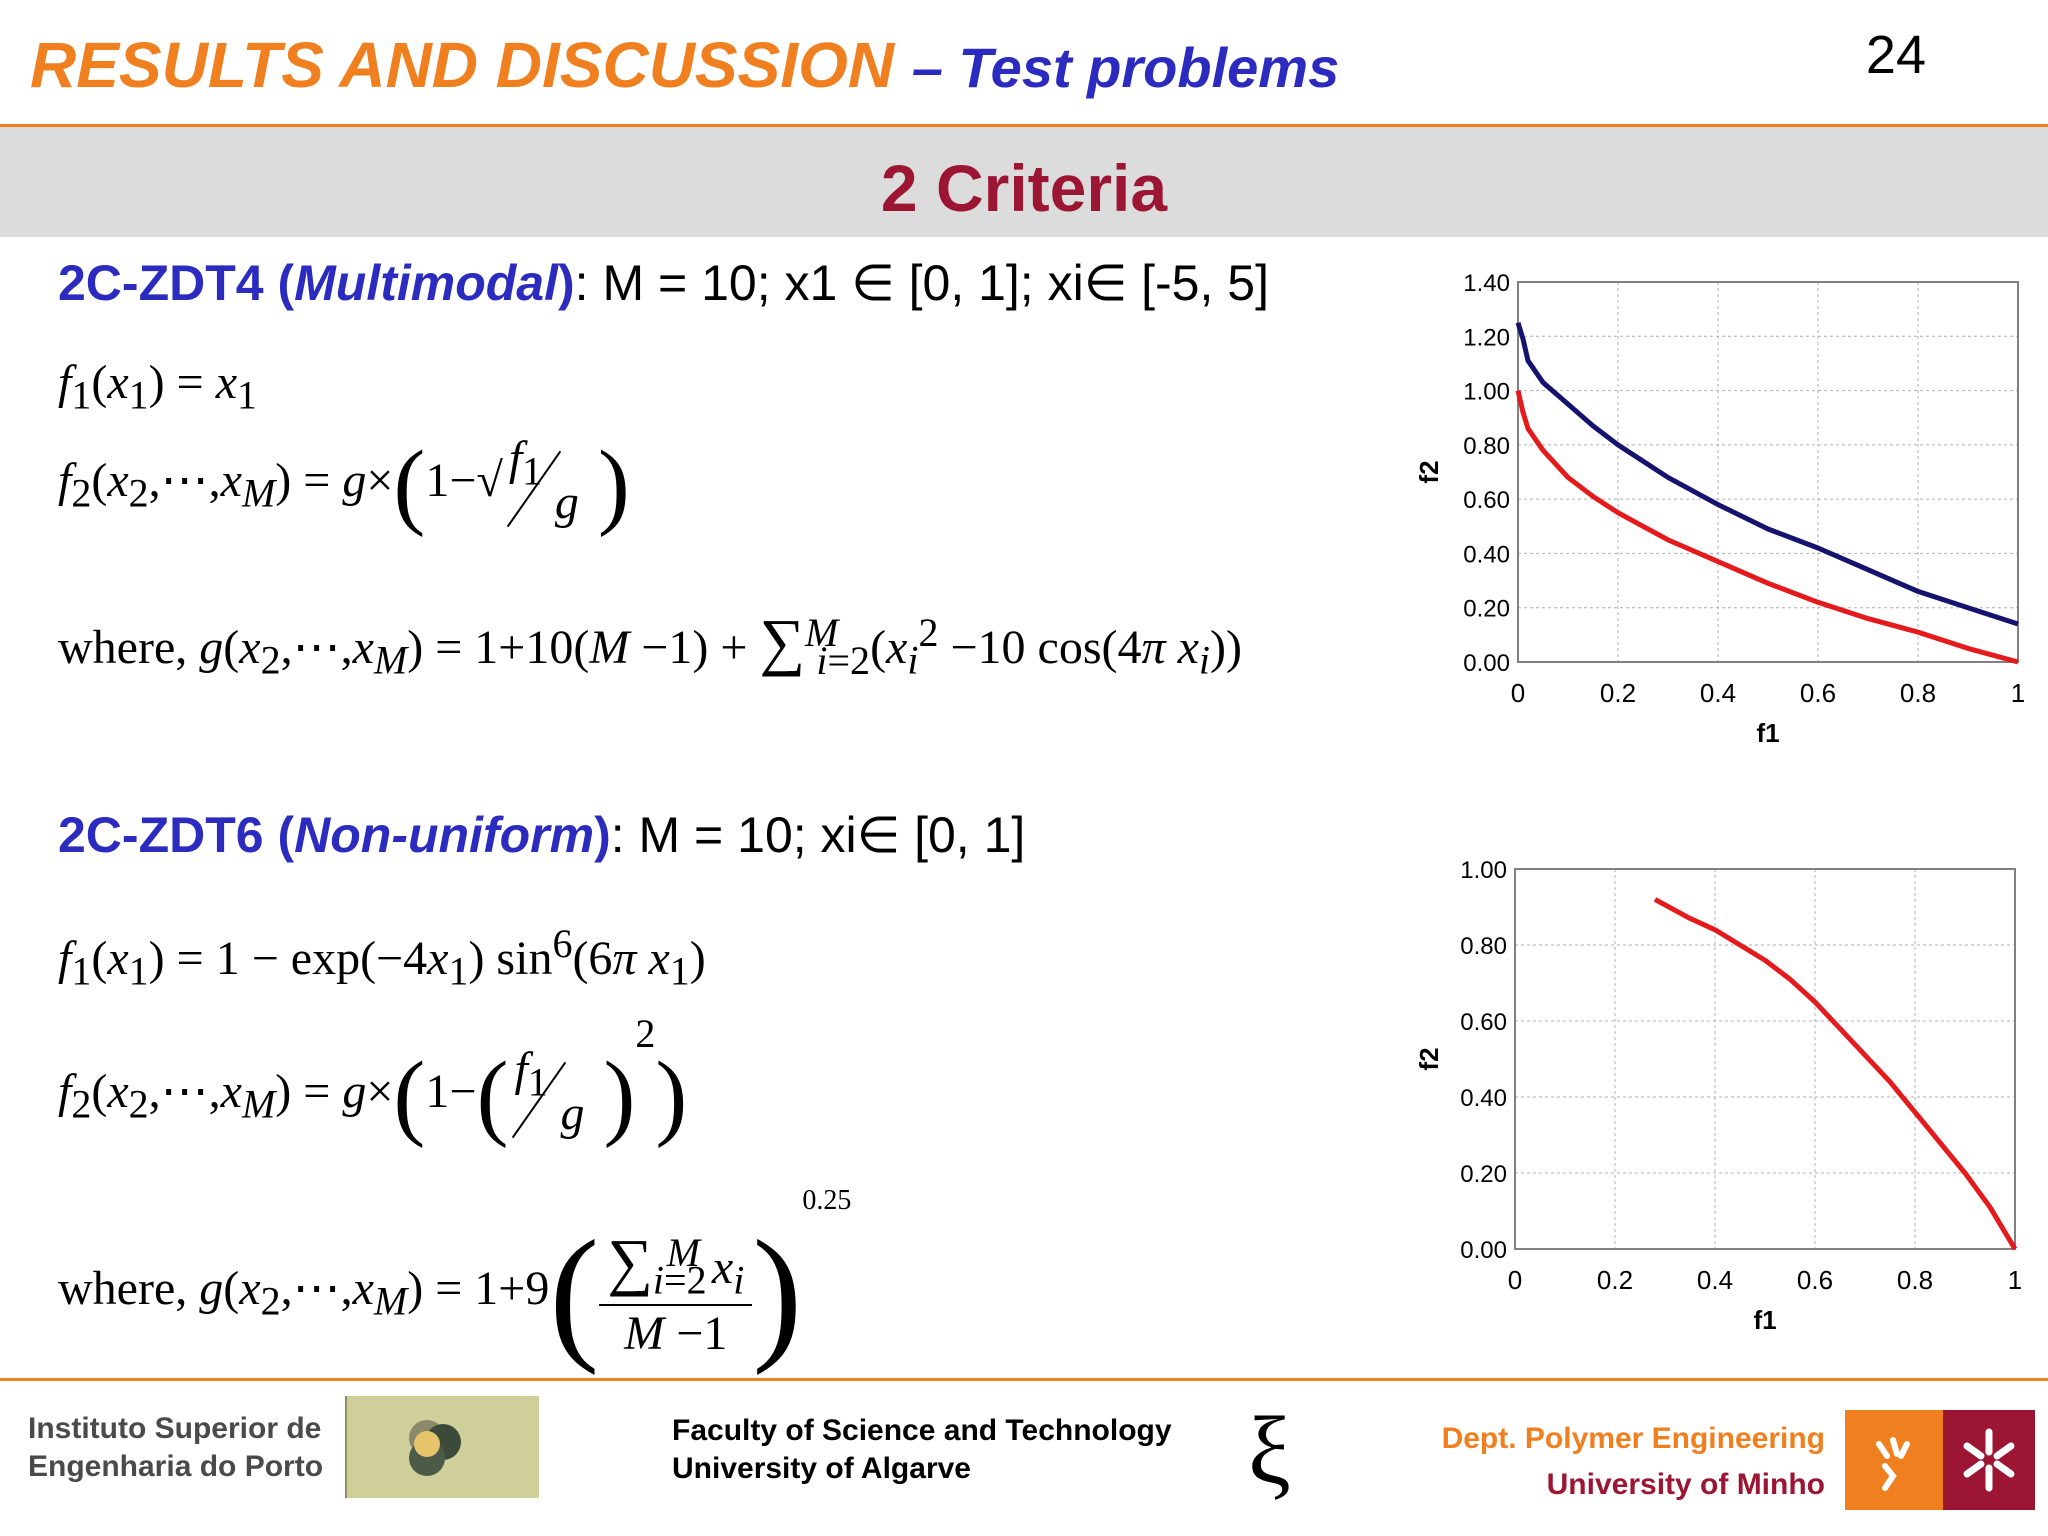  Describe the element at coordinates (1125, 67) in the screenshot. I see `slide-subtitle: – Test problems` at that location.